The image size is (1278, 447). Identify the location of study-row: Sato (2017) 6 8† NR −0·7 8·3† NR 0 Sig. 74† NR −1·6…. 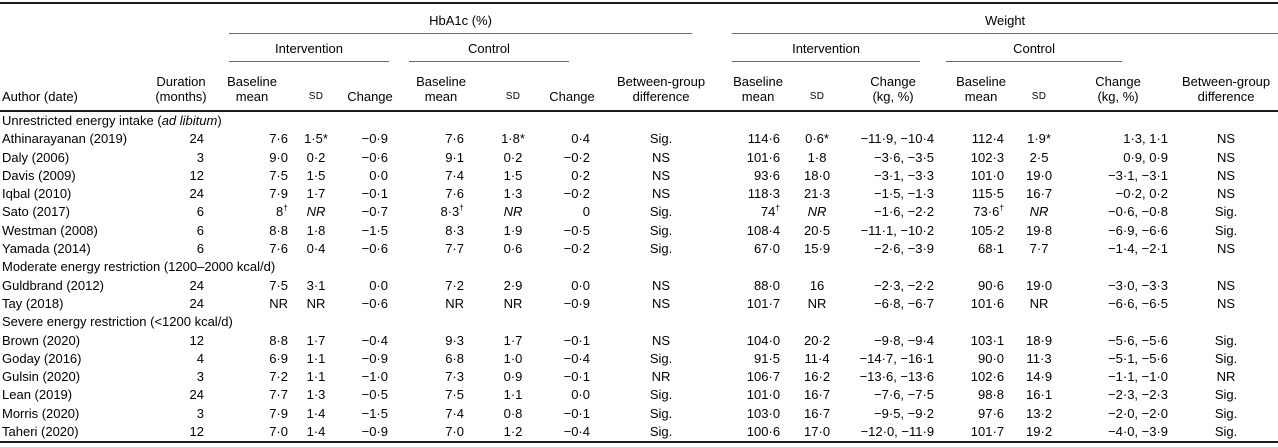
(639, 212).